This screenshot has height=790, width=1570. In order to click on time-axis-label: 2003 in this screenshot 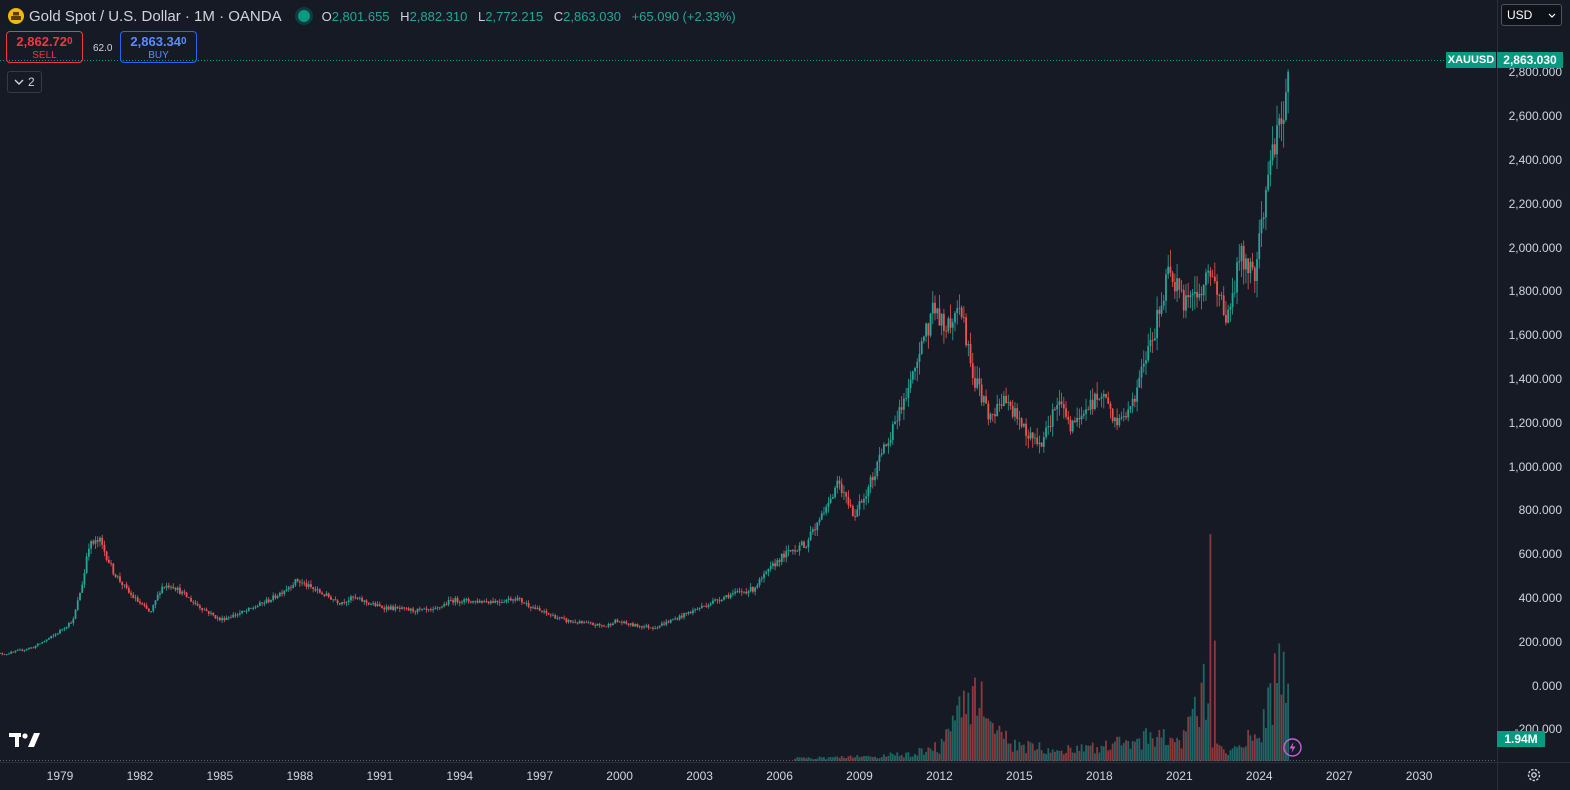, I will do `click(699, 776)`.